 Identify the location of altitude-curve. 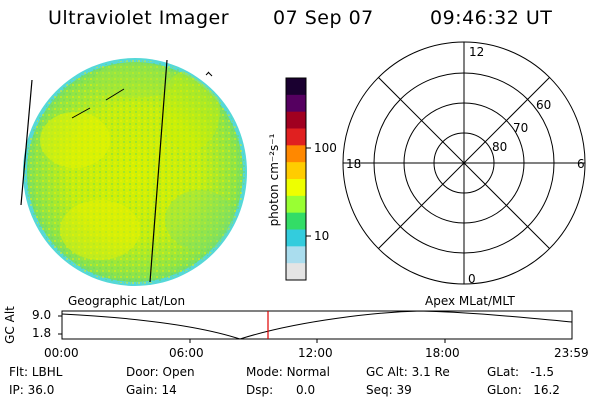
(317, 325).